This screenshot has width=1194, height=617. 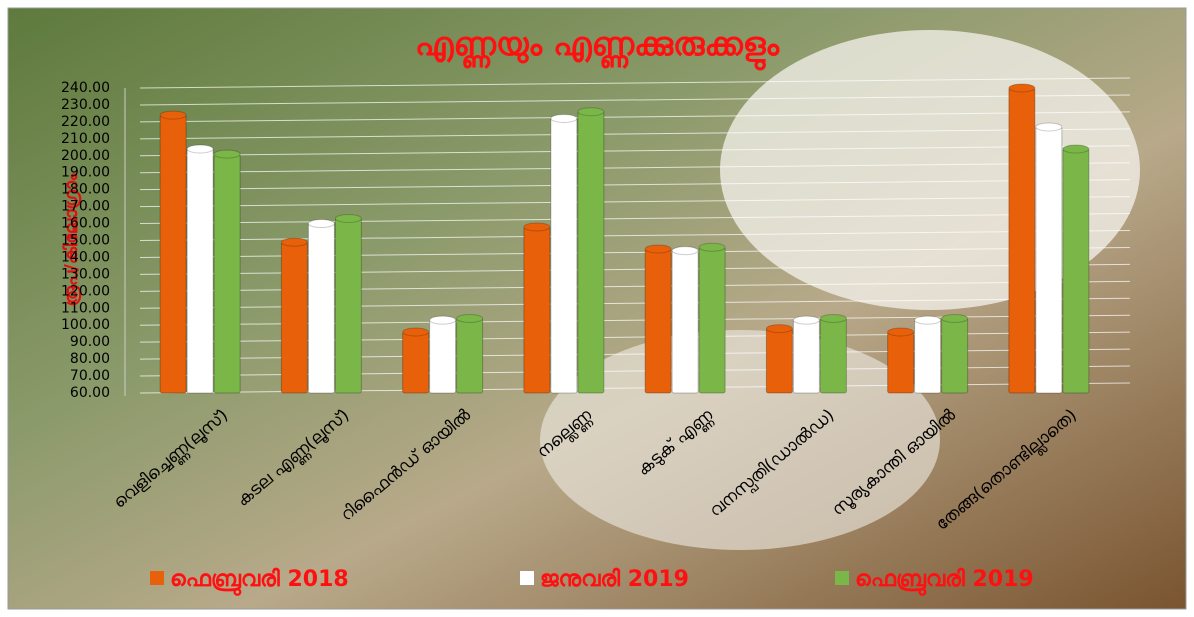 What do you see at coordinates (85, 257) in the screenshot?
I see `y-tick-label: 140.00` at bounding box center [85, 257].